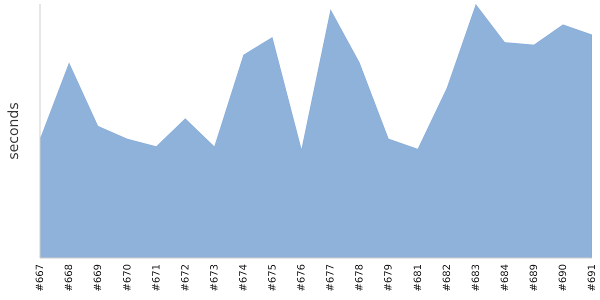 The height and width of the screenshot is (300, 600). What do you see at coordinates (302, 278) in the screenshot?
I see `x-tick-label: #676` at bounding box center [302, 278].